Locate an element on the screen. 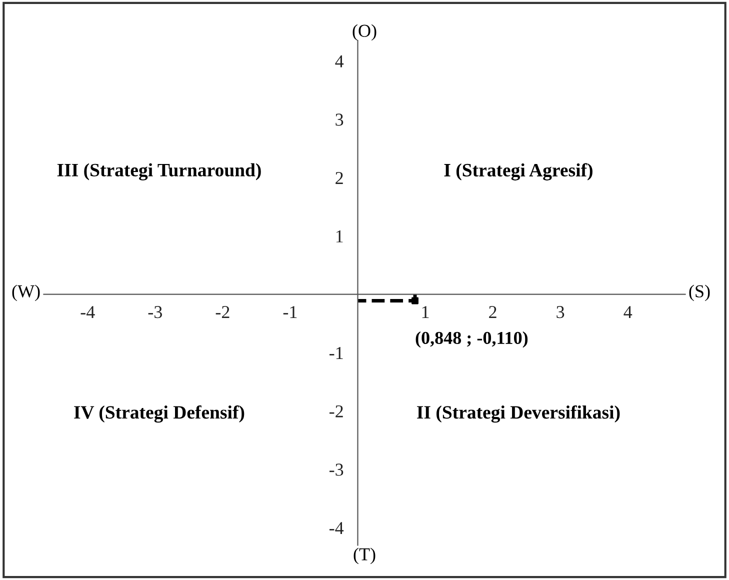  text: (T) is located at coordinates (365, 556).